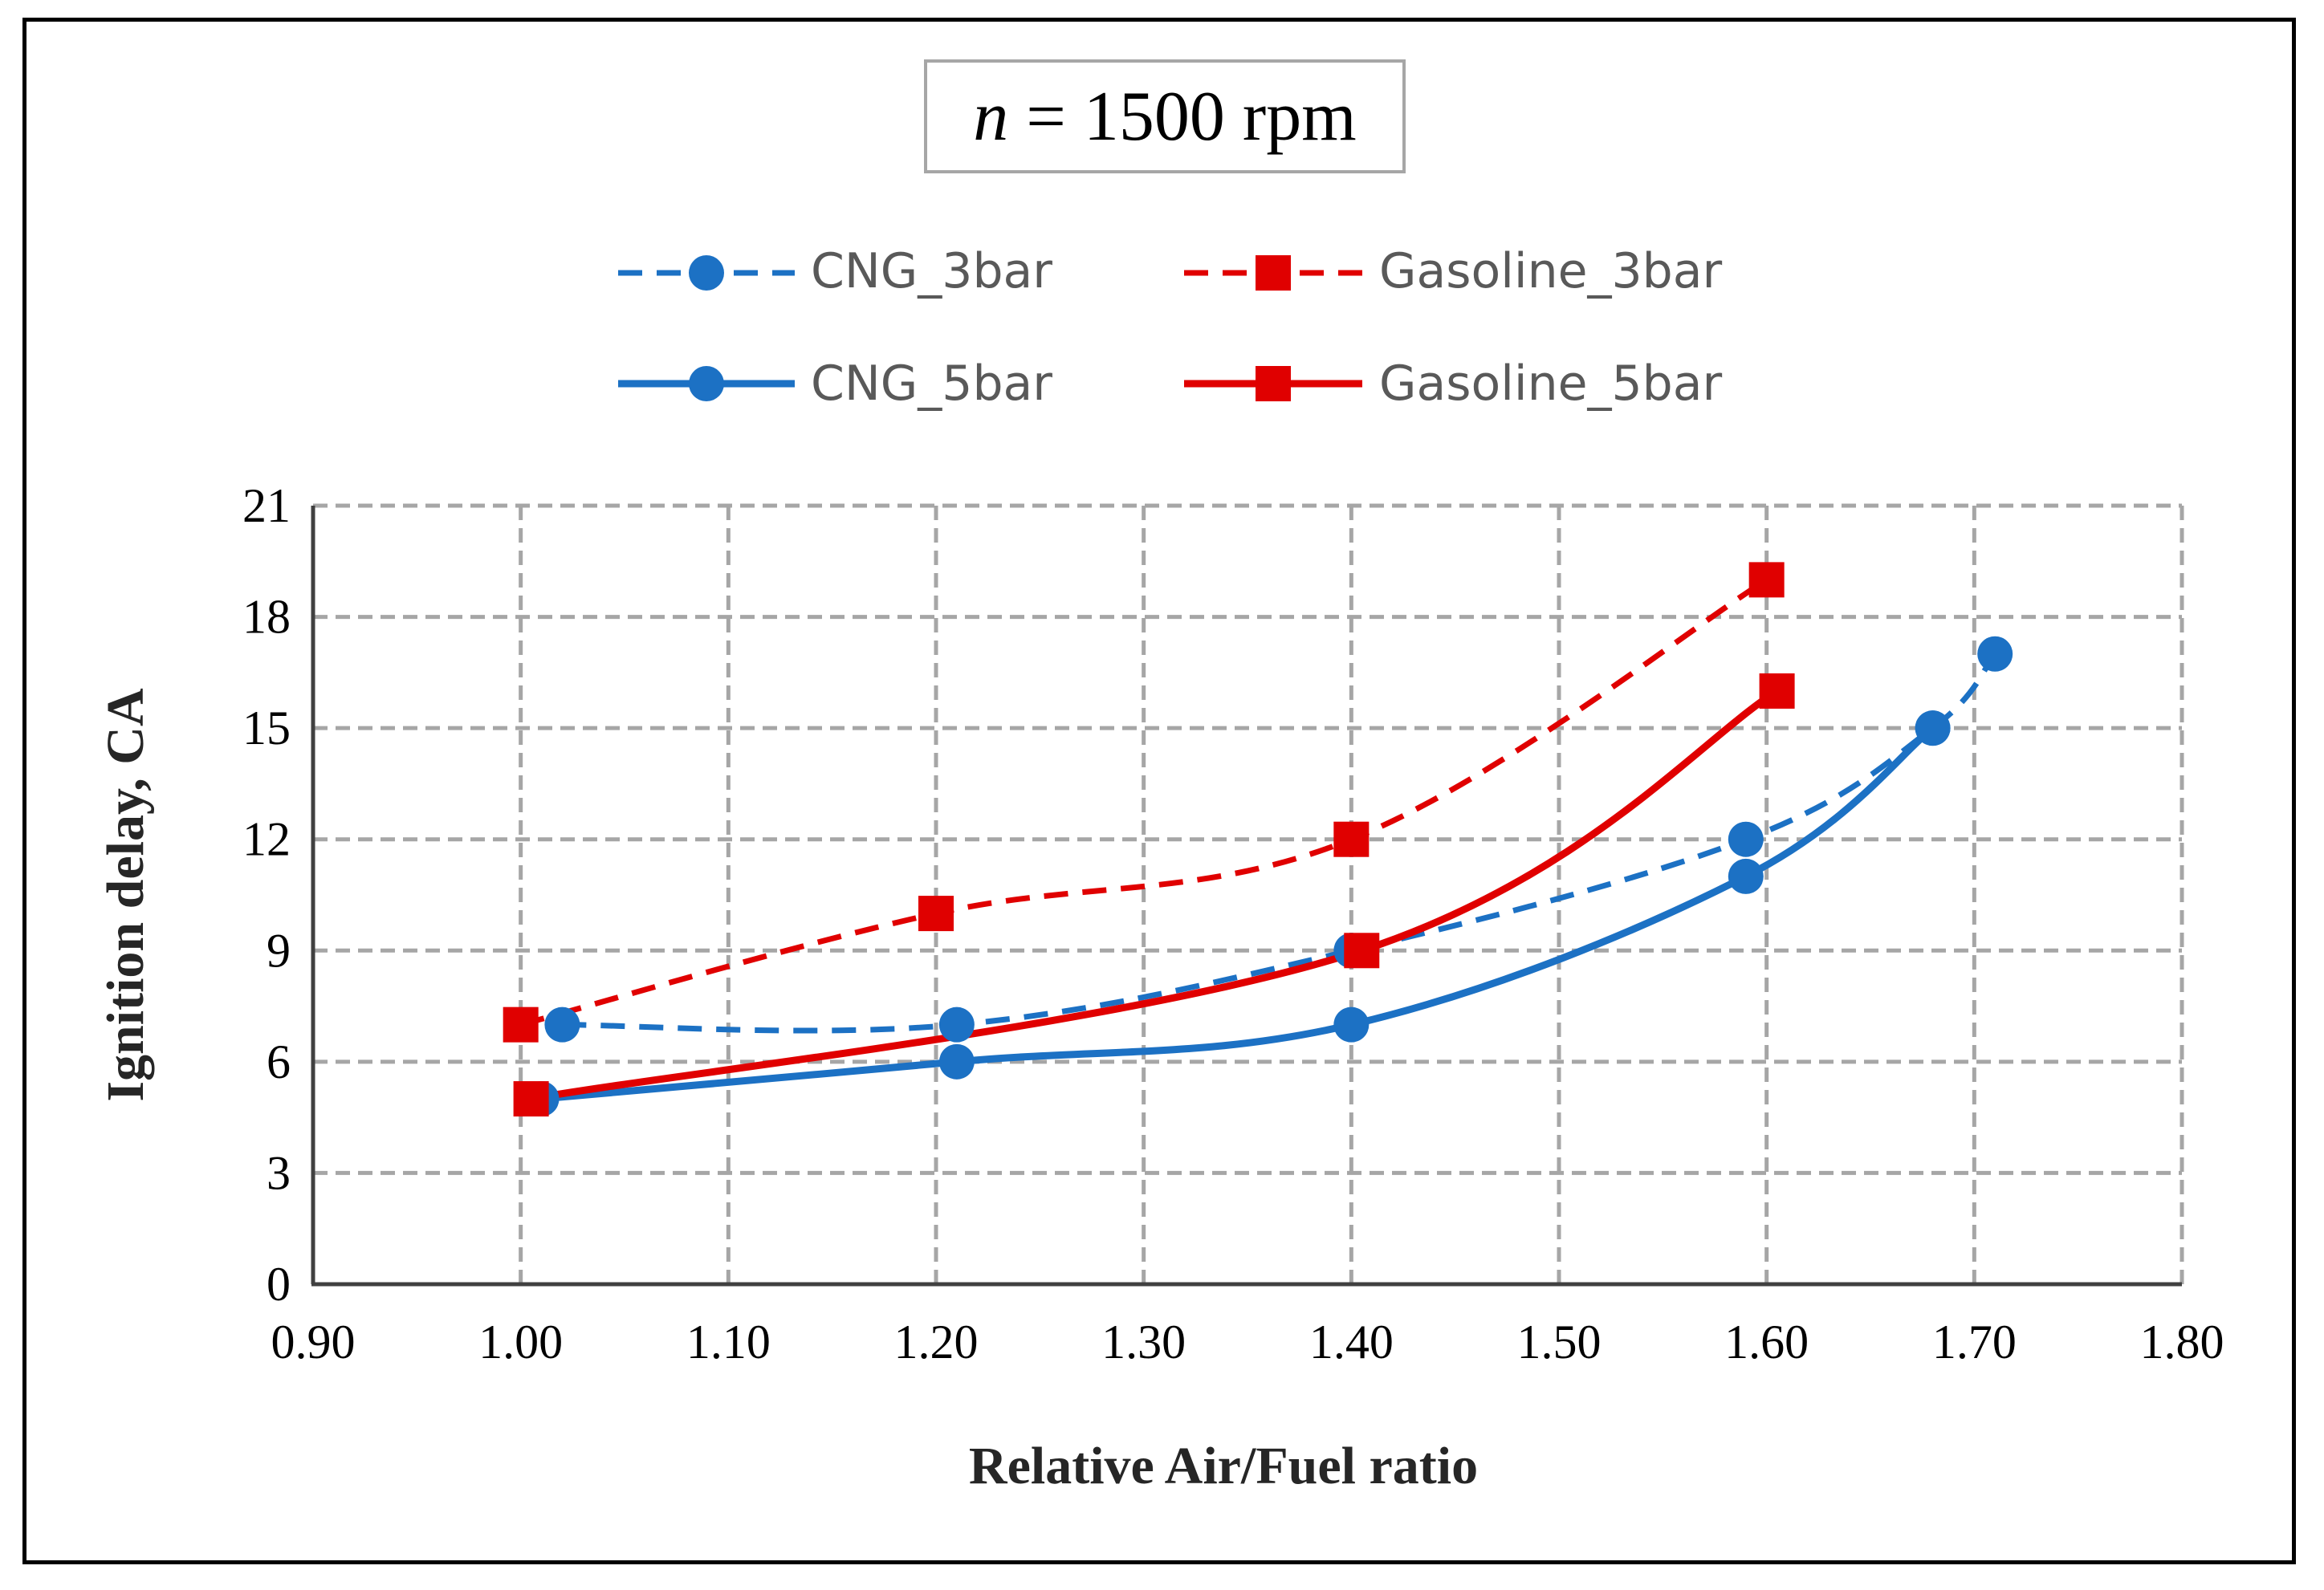 The width and height of the screenshot is (2324, 1590). Describe the element at coordinates (266, 506) in the screenshot. I see `y-tick-label: 21` at that location.